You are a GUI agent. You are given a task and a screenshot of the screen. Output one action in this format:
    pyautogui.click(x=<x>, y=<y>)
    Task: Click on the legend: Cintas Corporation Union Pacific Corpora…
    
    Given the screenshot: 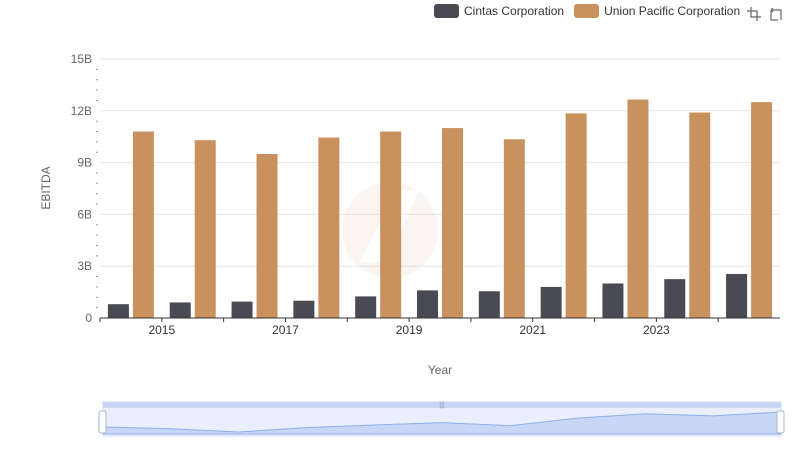 What is the action you would take?
    pyautogui.click(x=592, y=11)
    